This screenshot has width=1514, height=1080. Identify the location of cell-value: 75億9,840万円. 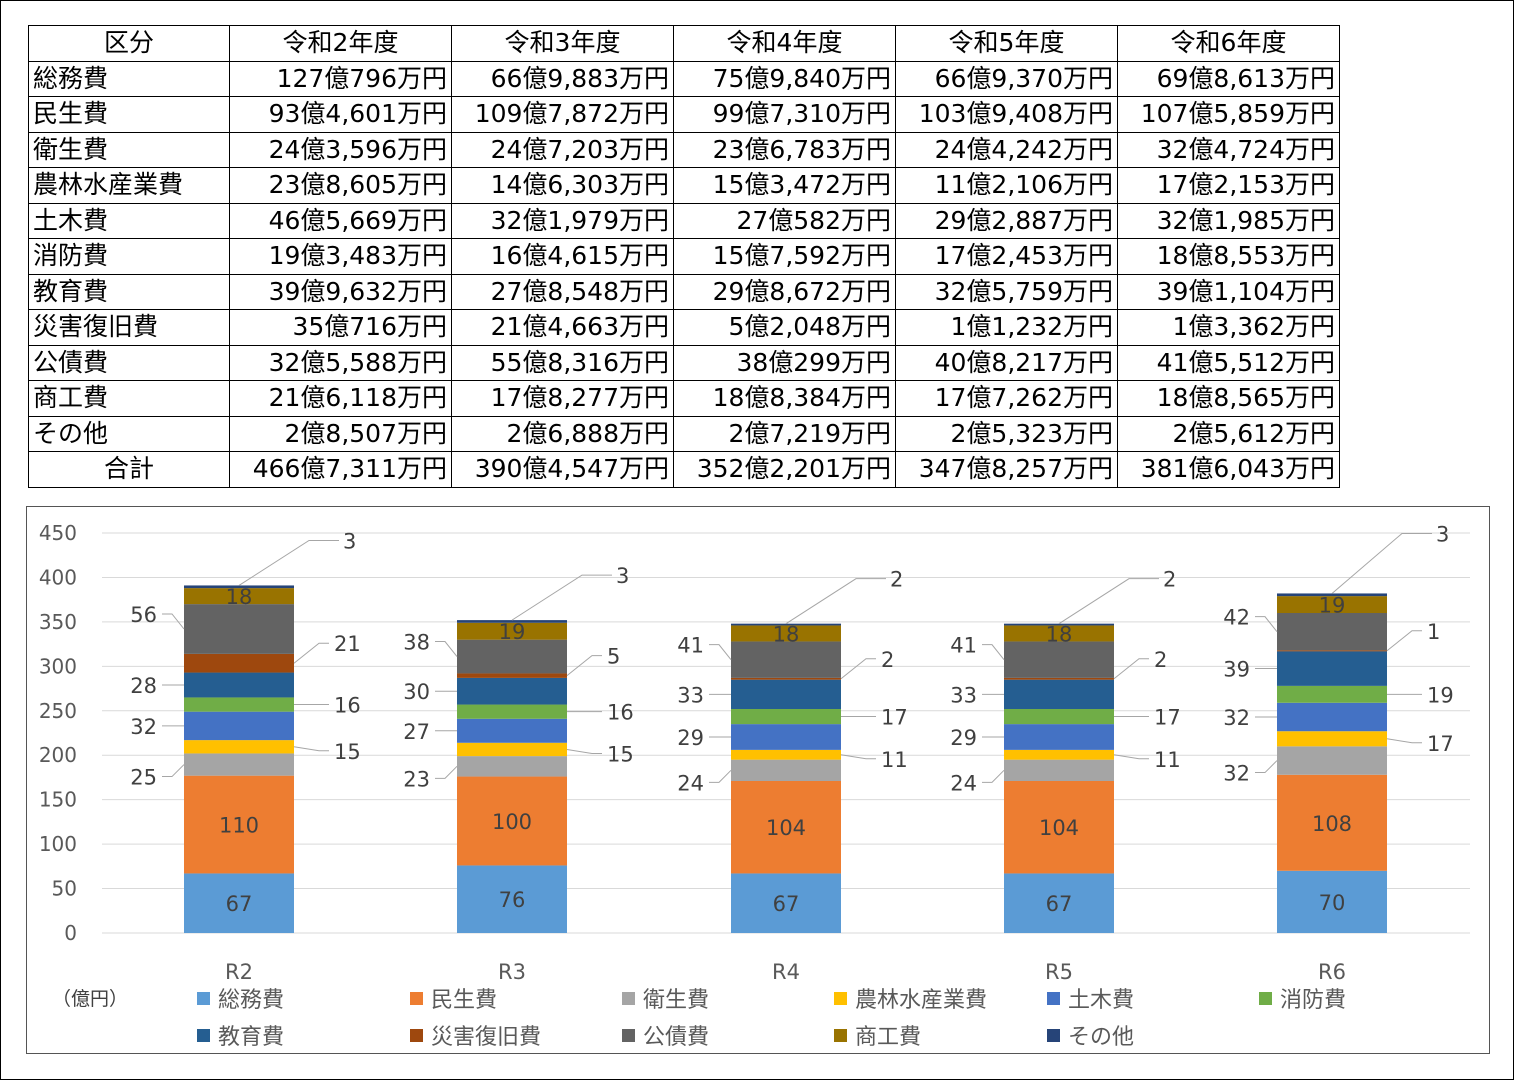
(784, 78).